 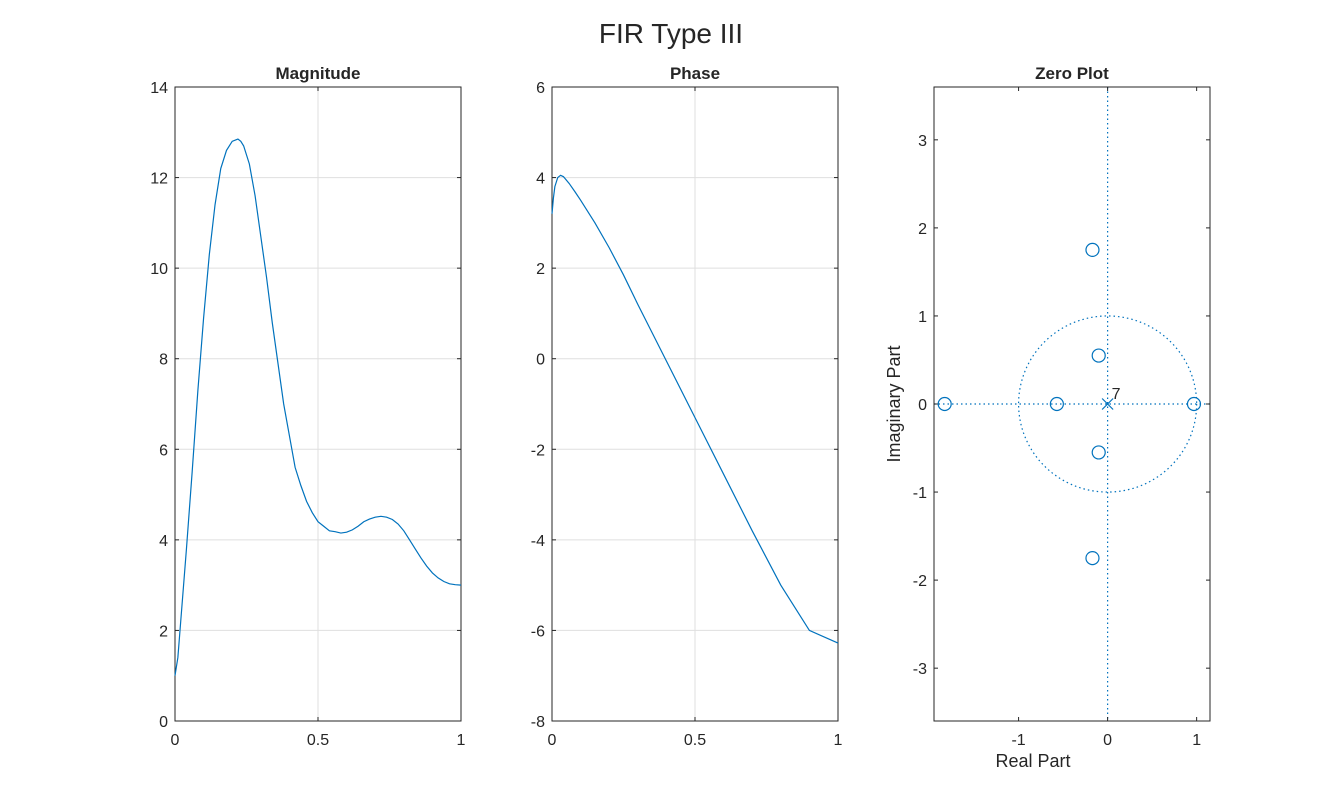 I want to click on pole-marker, so click(x=1107, y=404).